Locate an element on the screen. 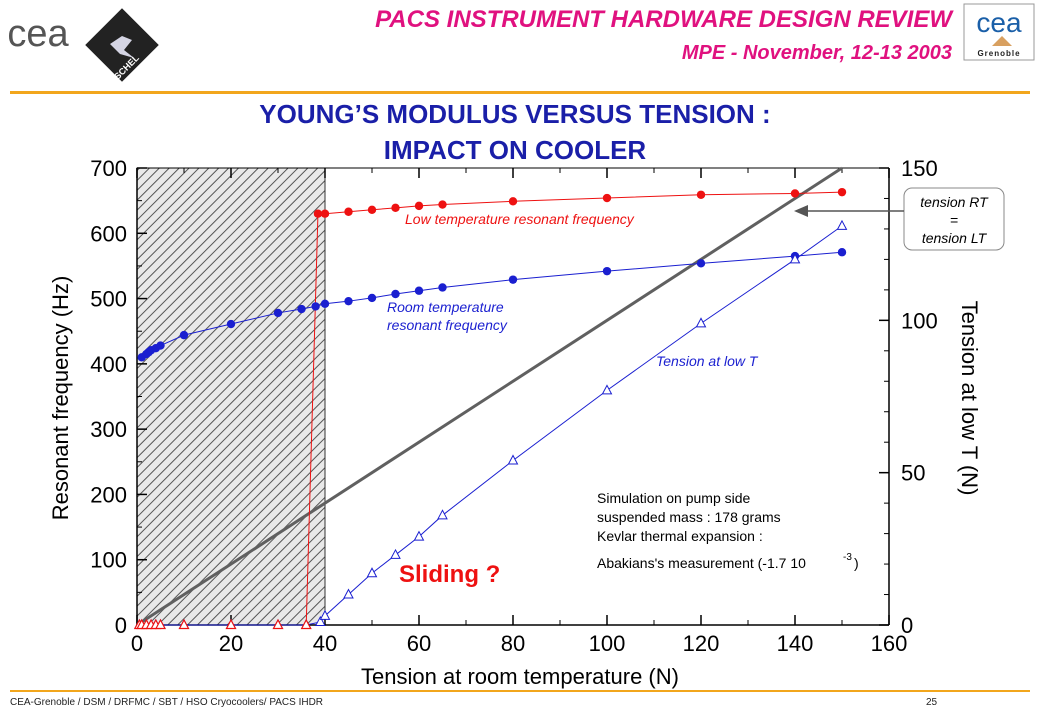 The height and width of the screenshot is (720, 1040). cea-grenoble-logo: cea Grenoble is located at coordinates (999, 32).